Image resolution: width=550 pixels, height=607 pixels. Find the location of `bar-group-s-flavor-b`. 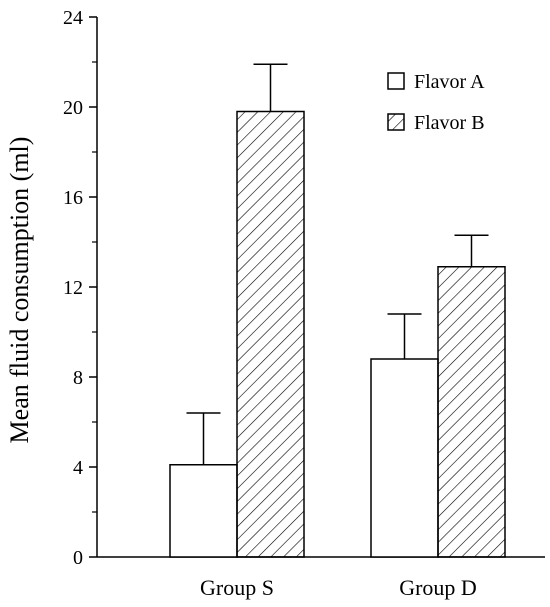

bar-group-s-flavor-b is located at coordinates (270, 334).